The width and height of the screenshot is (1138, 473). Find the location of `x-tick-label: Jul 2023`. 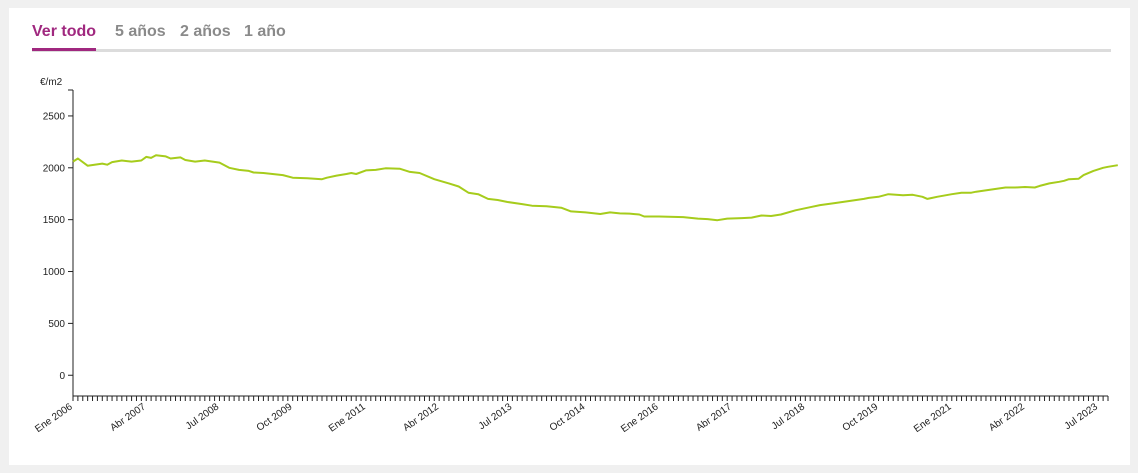

x-tick-label: Jul 2023 is located at coordinates (1082, 416).